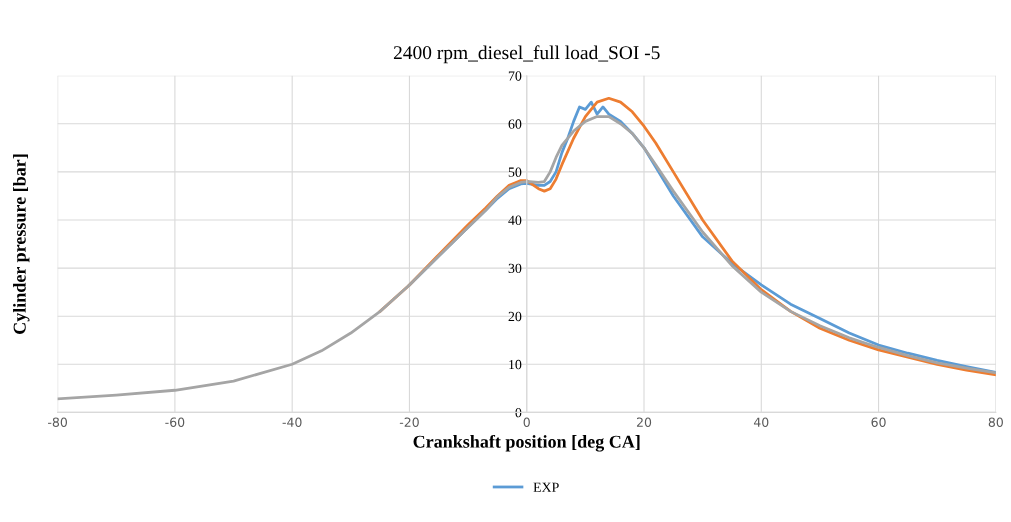  Describe the element at coordinates (292, 422) in the screenshot. I see `x-tick-label: -40` at that location.